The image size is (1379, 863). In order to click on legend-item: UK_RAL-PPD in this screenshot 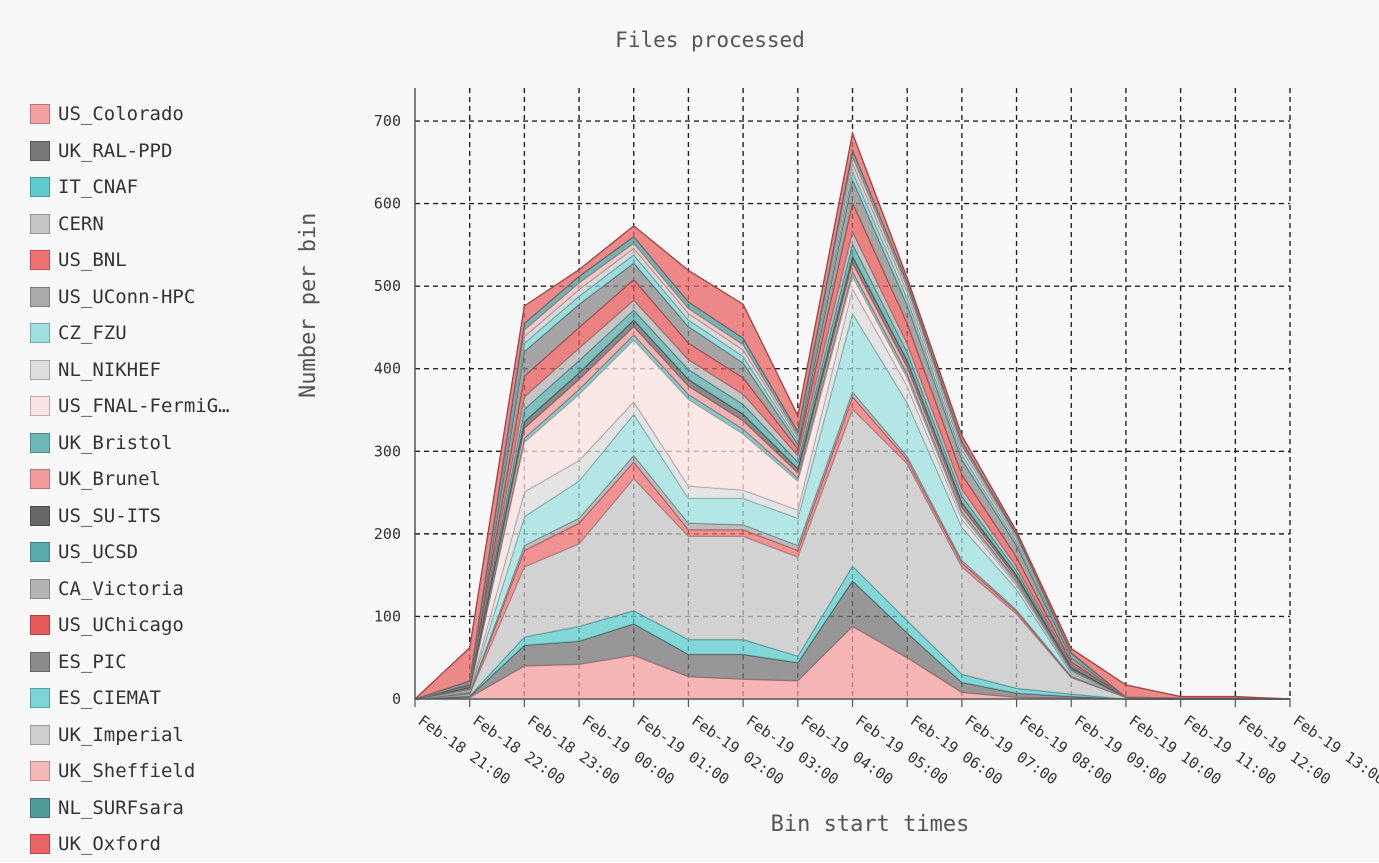, I will do `click(130, 151)`.